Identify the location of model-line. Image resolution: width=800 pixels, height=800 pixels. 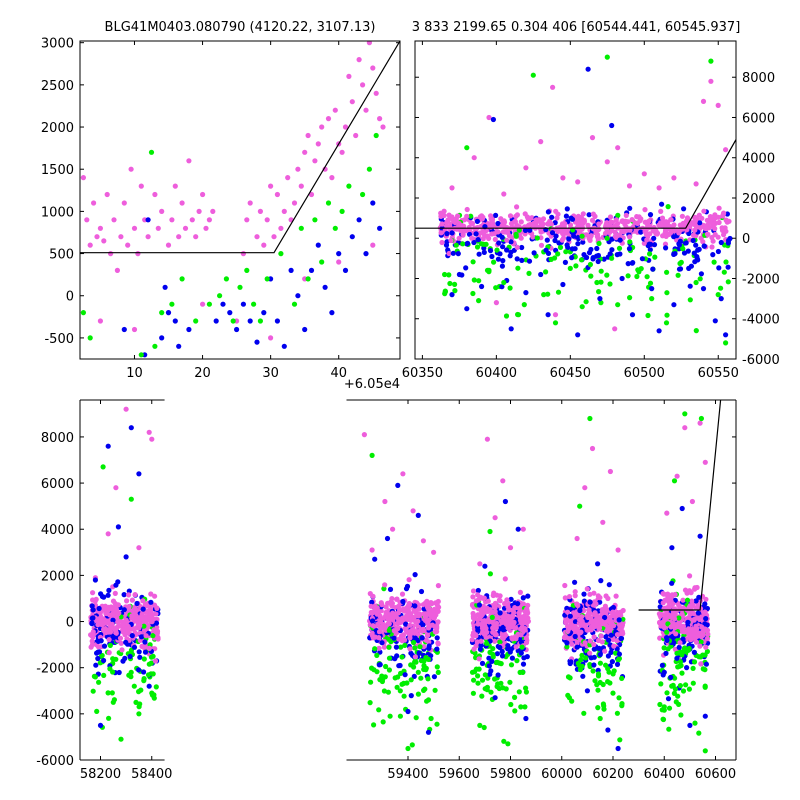
(240, 147).